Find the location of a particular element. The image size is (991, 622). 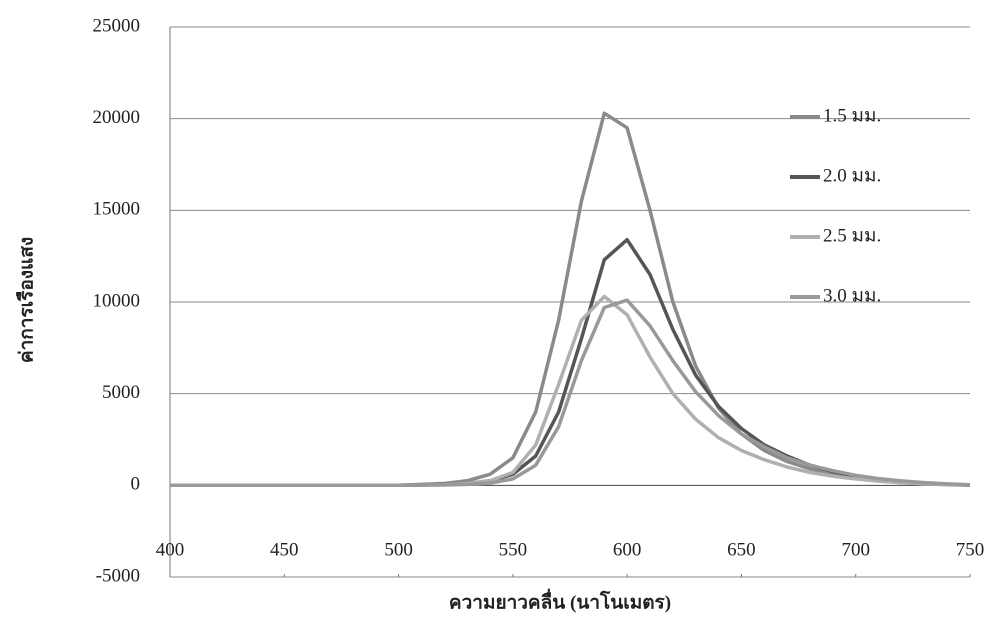

y-tick-label: -5000 is located at coordinates (118, 575).